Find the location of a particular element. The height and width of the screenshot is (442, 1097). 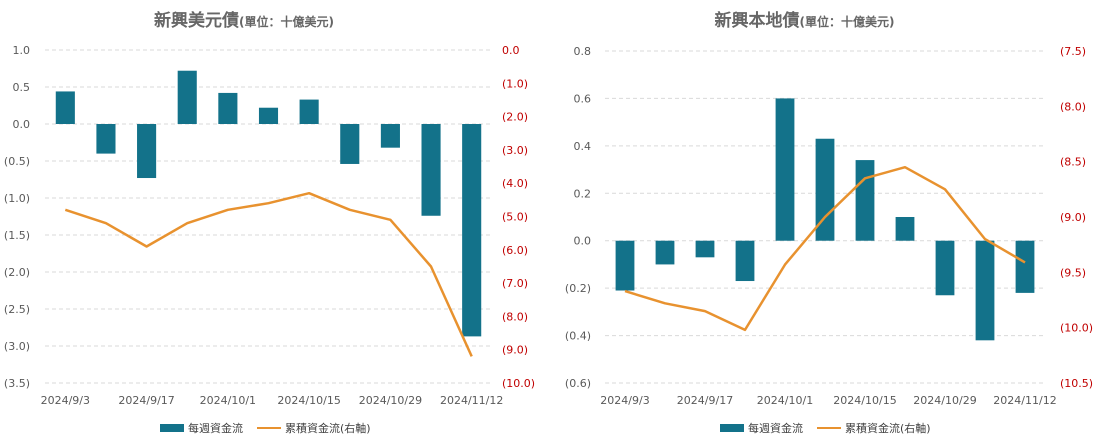

y-left-tick-label: (3.5) is located at coordinates (17, 383).